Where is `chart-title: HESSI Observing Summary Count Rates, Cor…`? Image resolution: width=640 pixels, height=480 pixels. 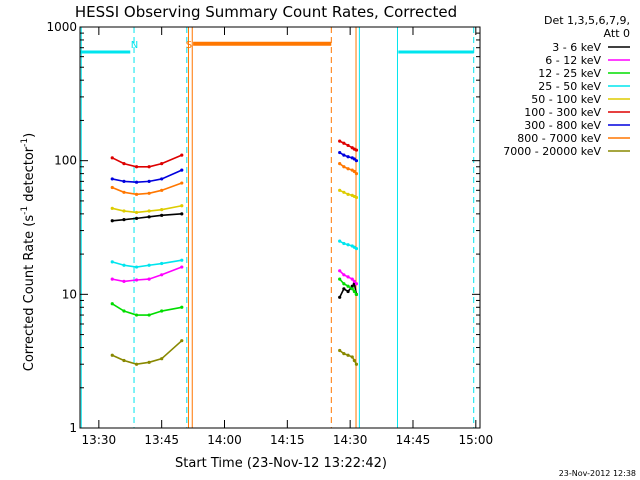 chart-title: HESSI Observing Summary Count Rates, Cor… is located at coordinates (266, 12).